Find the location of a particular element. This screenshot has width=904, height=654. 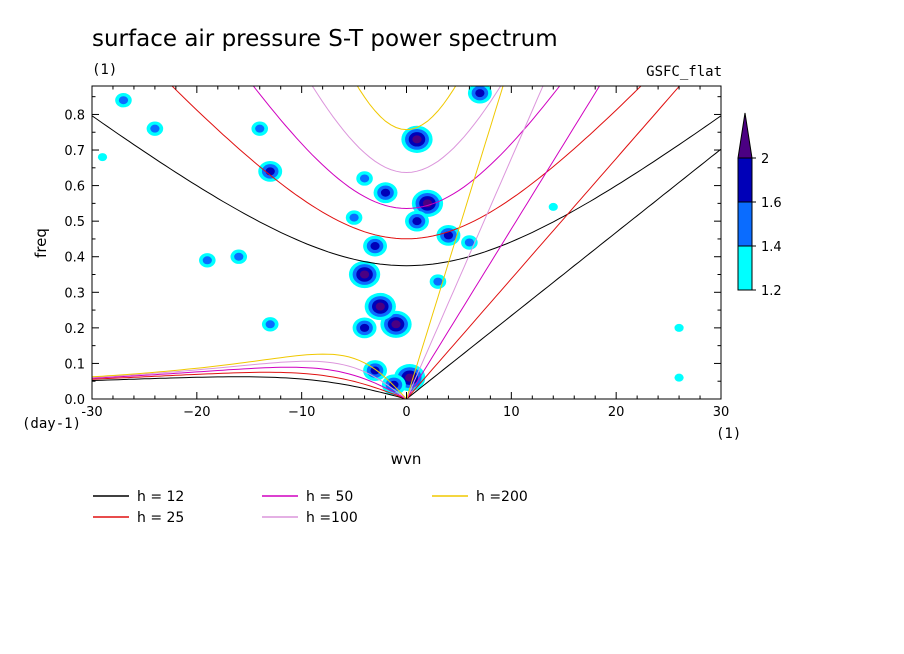

dispersion-rossby-h200 is located at coordinates (249, 376).